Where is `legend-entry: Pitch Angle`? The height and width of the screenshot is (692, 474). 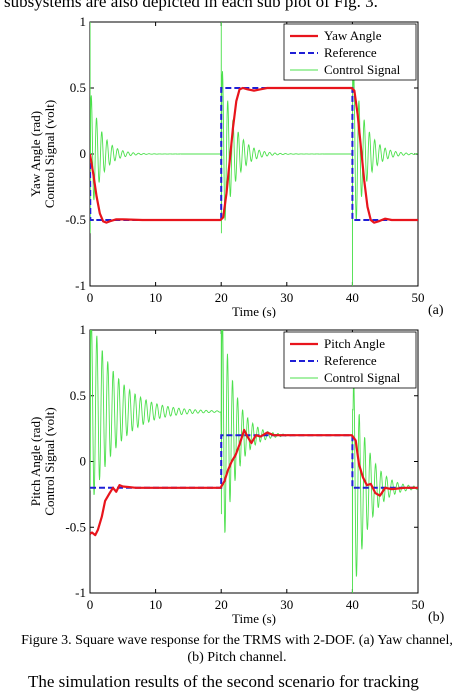
legend-entry: Pitch Angle is located at coordinates (354, 343).